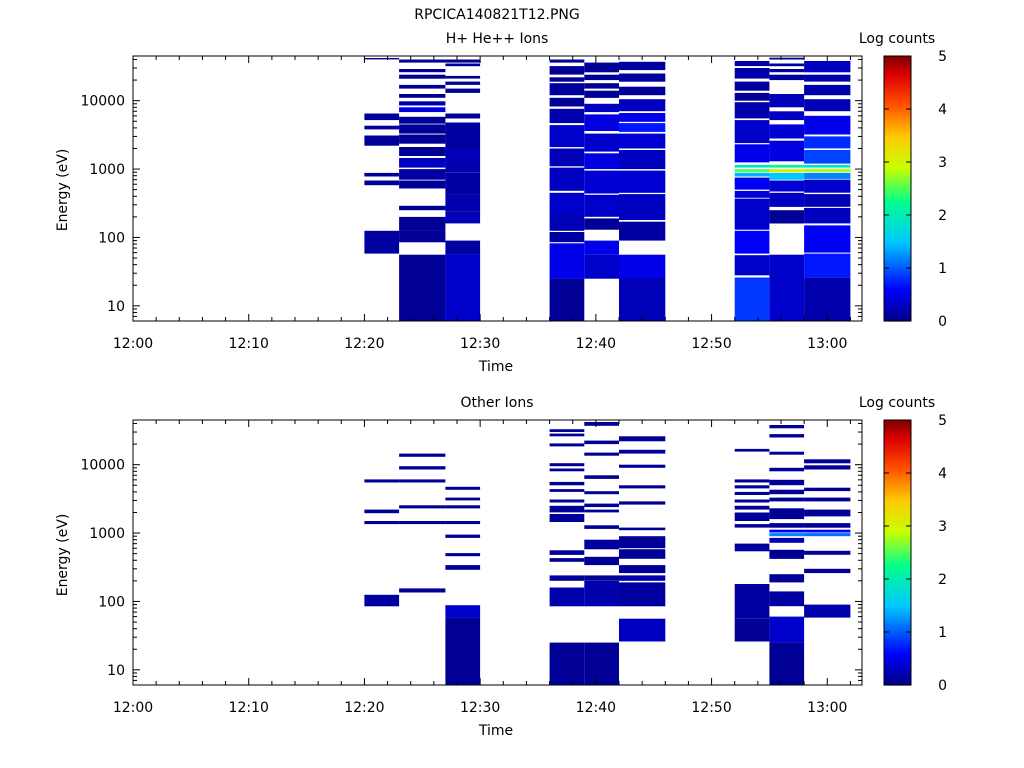  I want to click on panel-1-title: H+ He++ Ions, so click(497, 39).